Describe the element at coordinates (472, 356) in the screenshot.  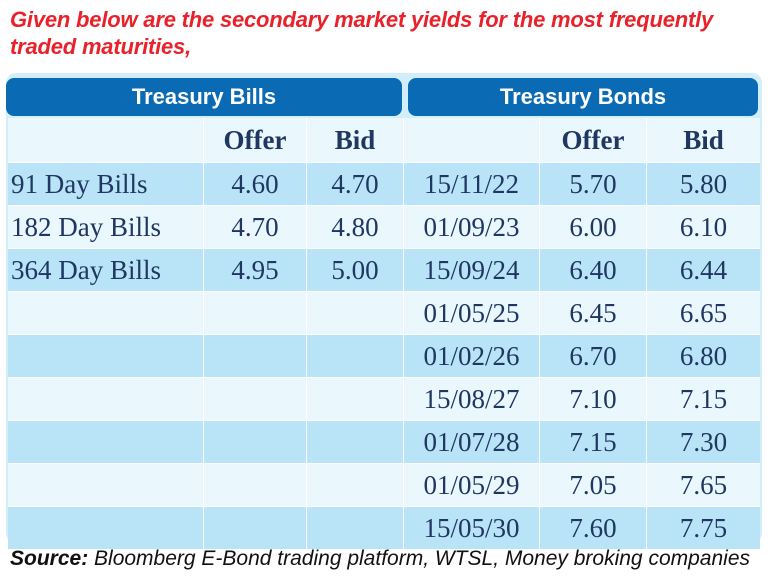
I see `bond-maturity: 01/02/26` at that location.